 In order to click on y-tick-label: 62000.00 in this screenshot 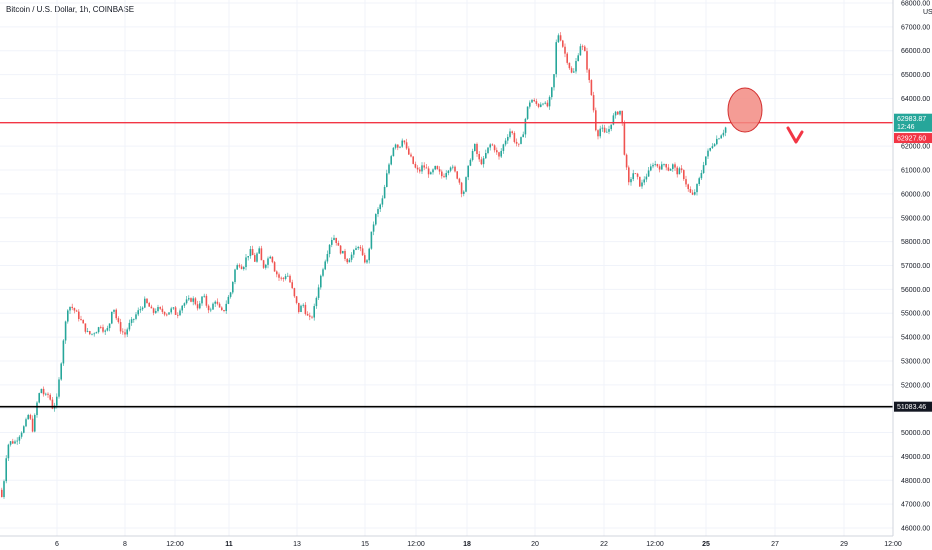, I will do `click(915, 147)`.